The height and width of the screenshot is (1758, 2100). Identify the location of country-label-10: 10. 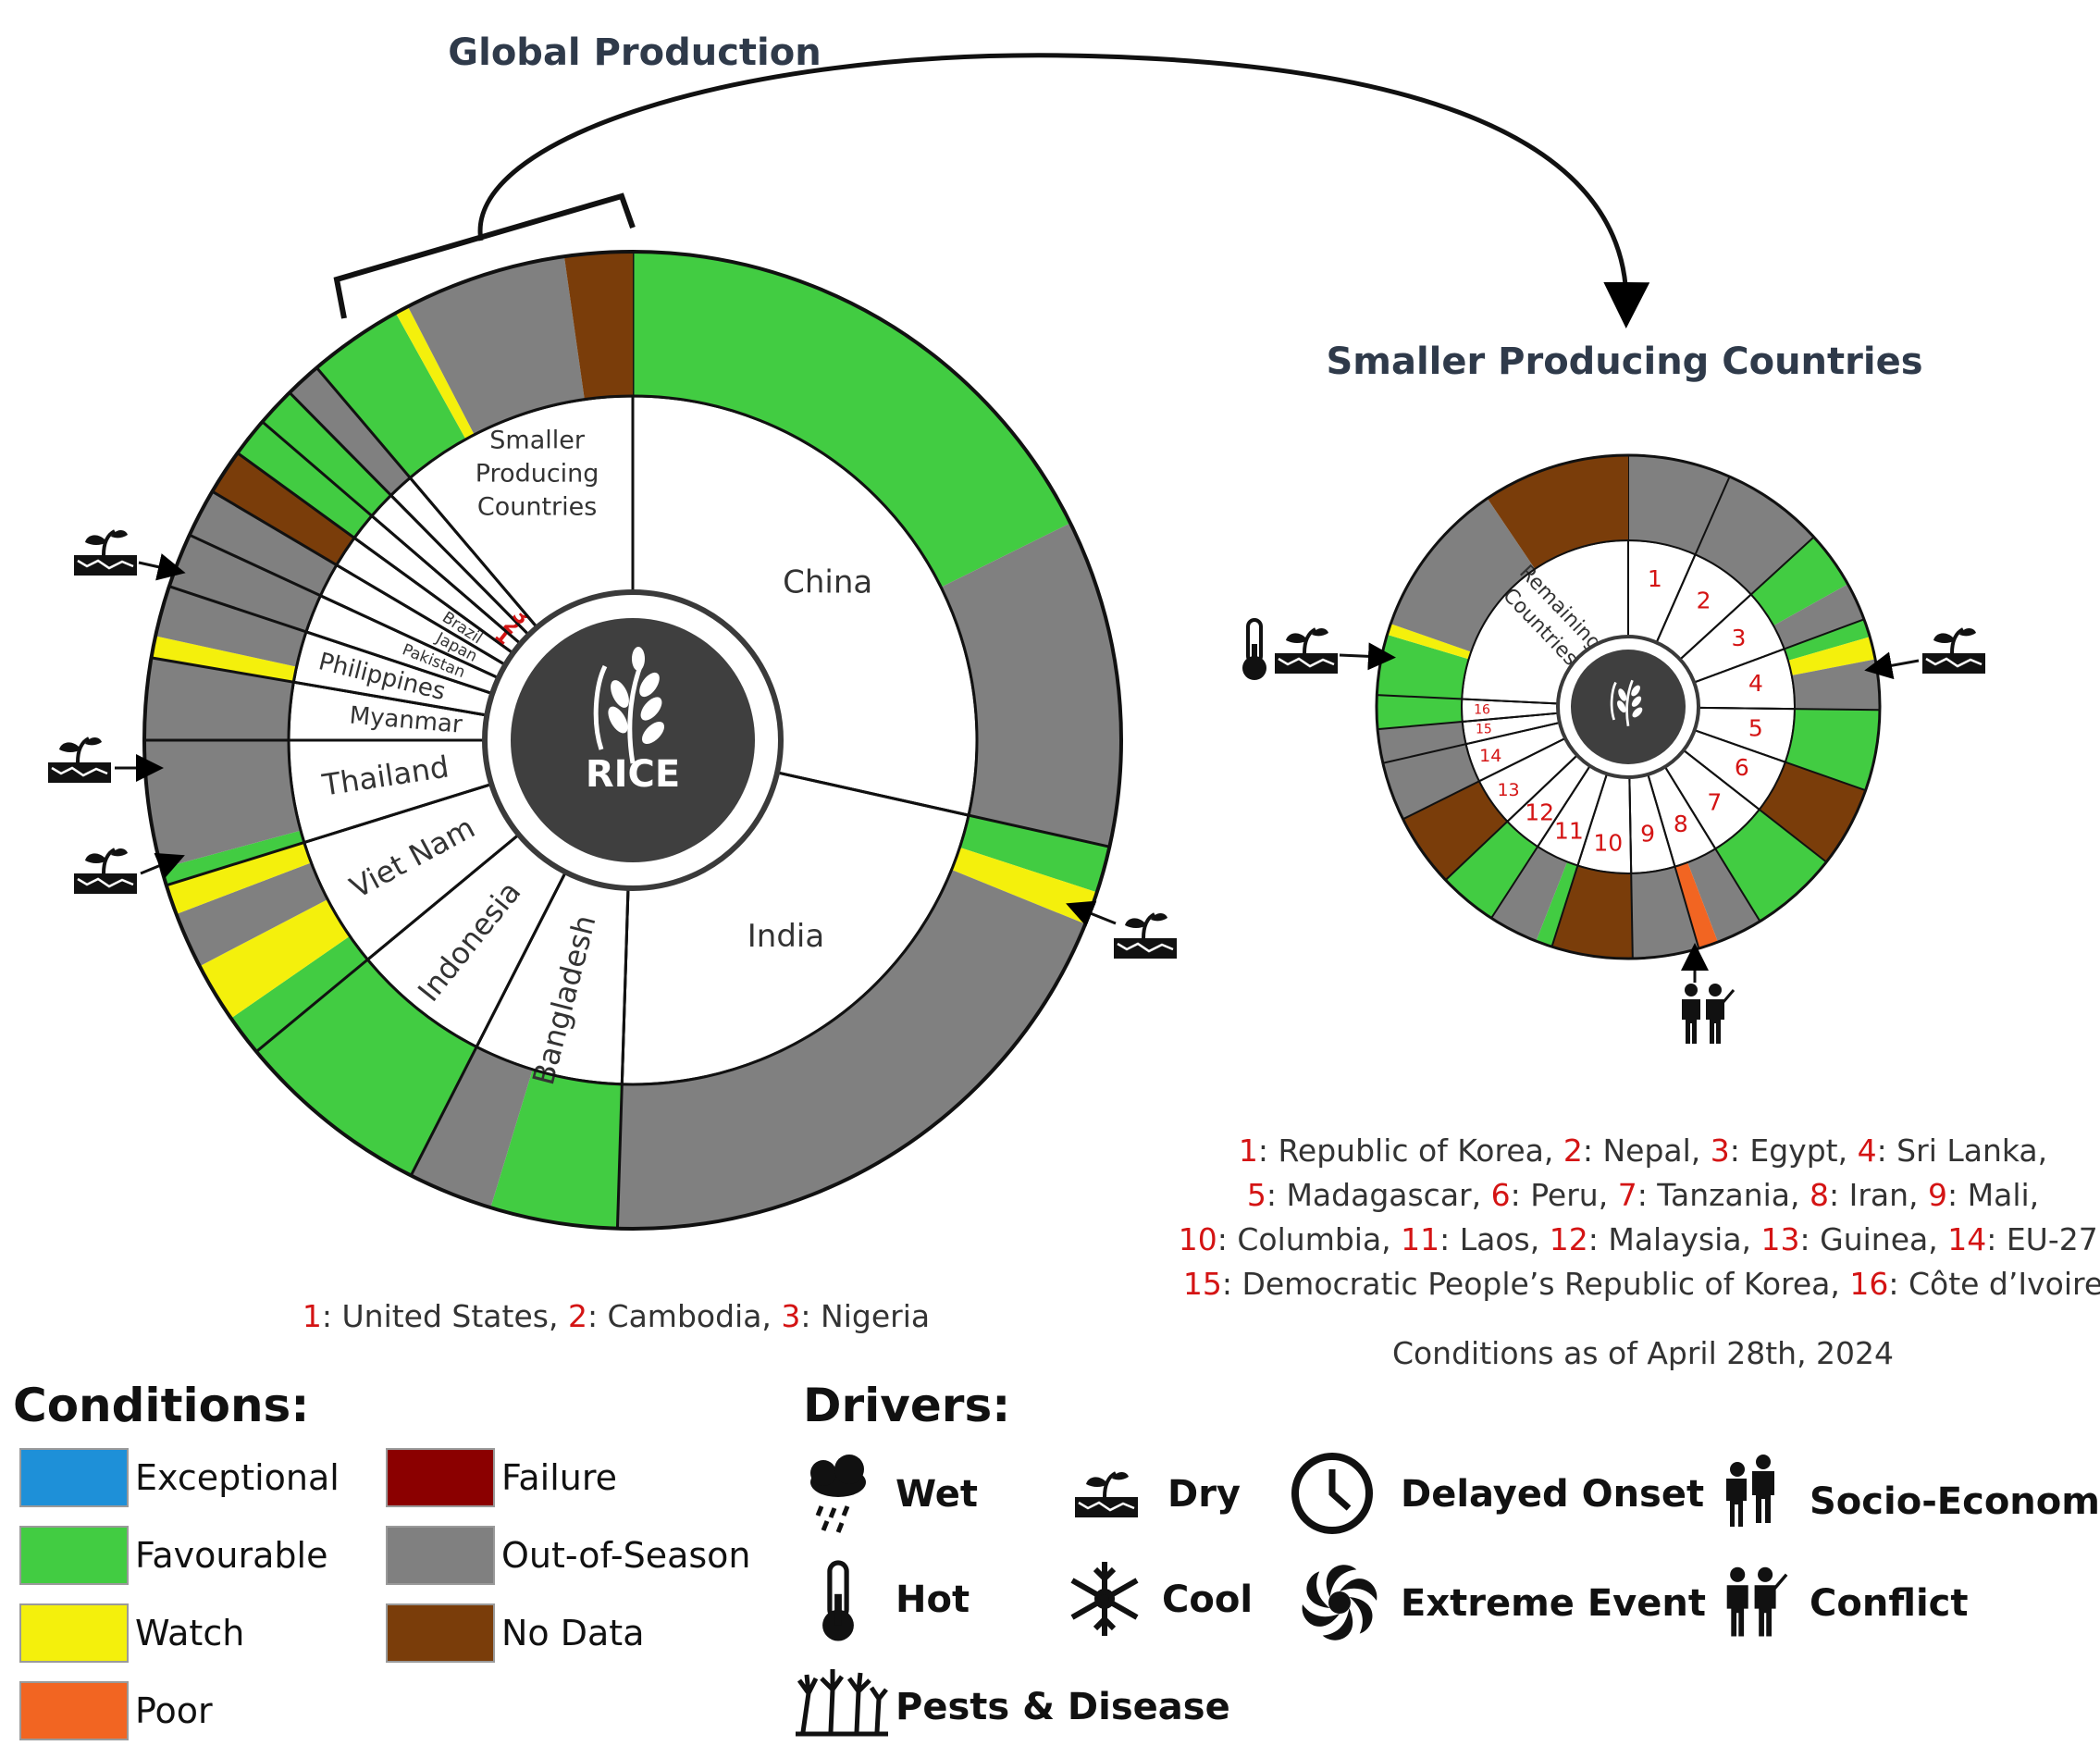
(1608, 842).